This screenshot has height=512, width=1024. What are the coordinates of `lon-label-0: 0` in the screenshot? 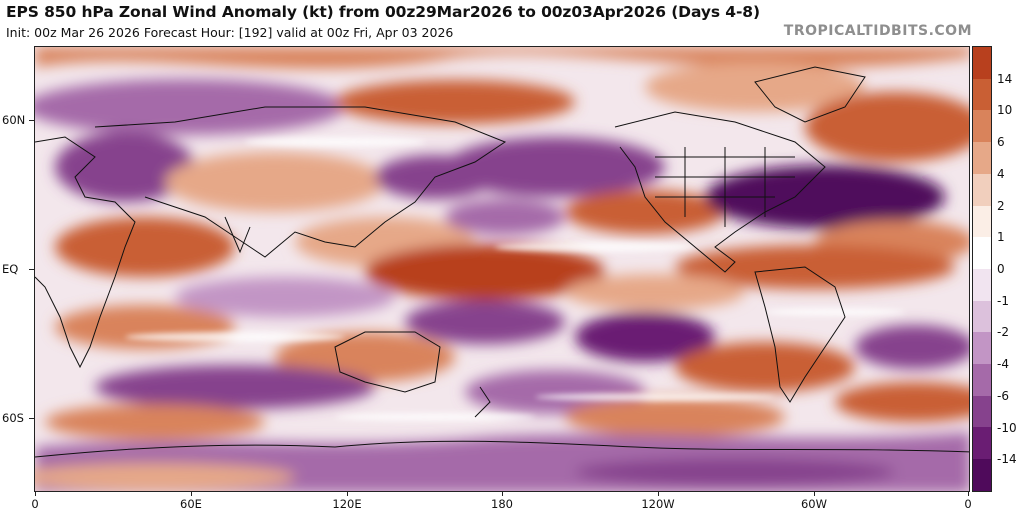 It's located at (35, 504).